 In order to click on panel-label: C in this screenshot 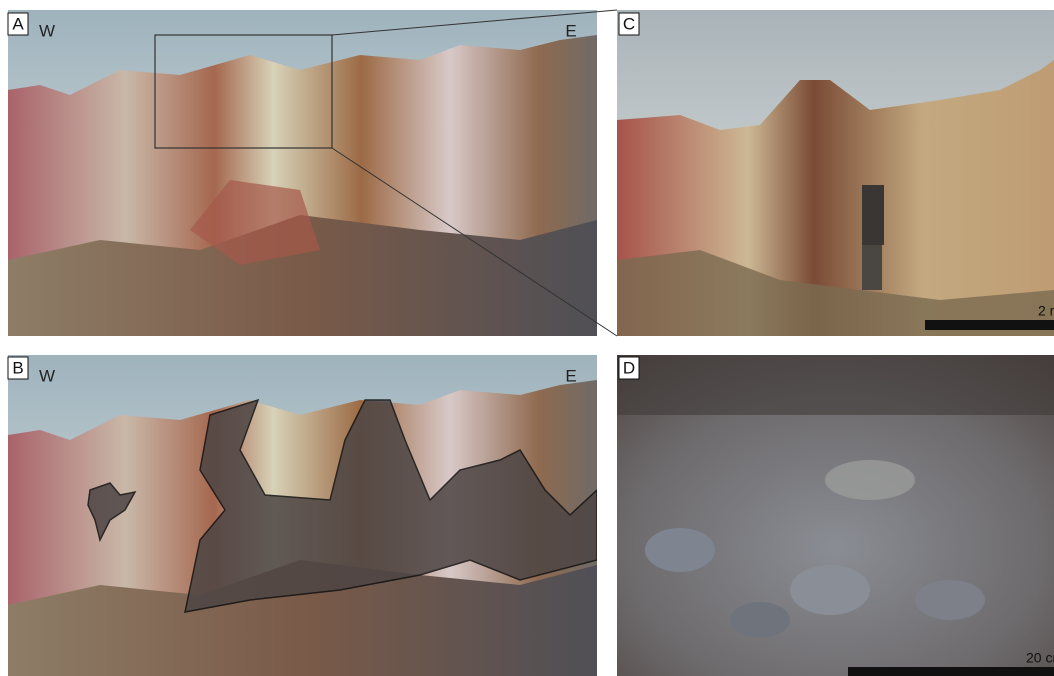, I will do `click(629, 23)`.